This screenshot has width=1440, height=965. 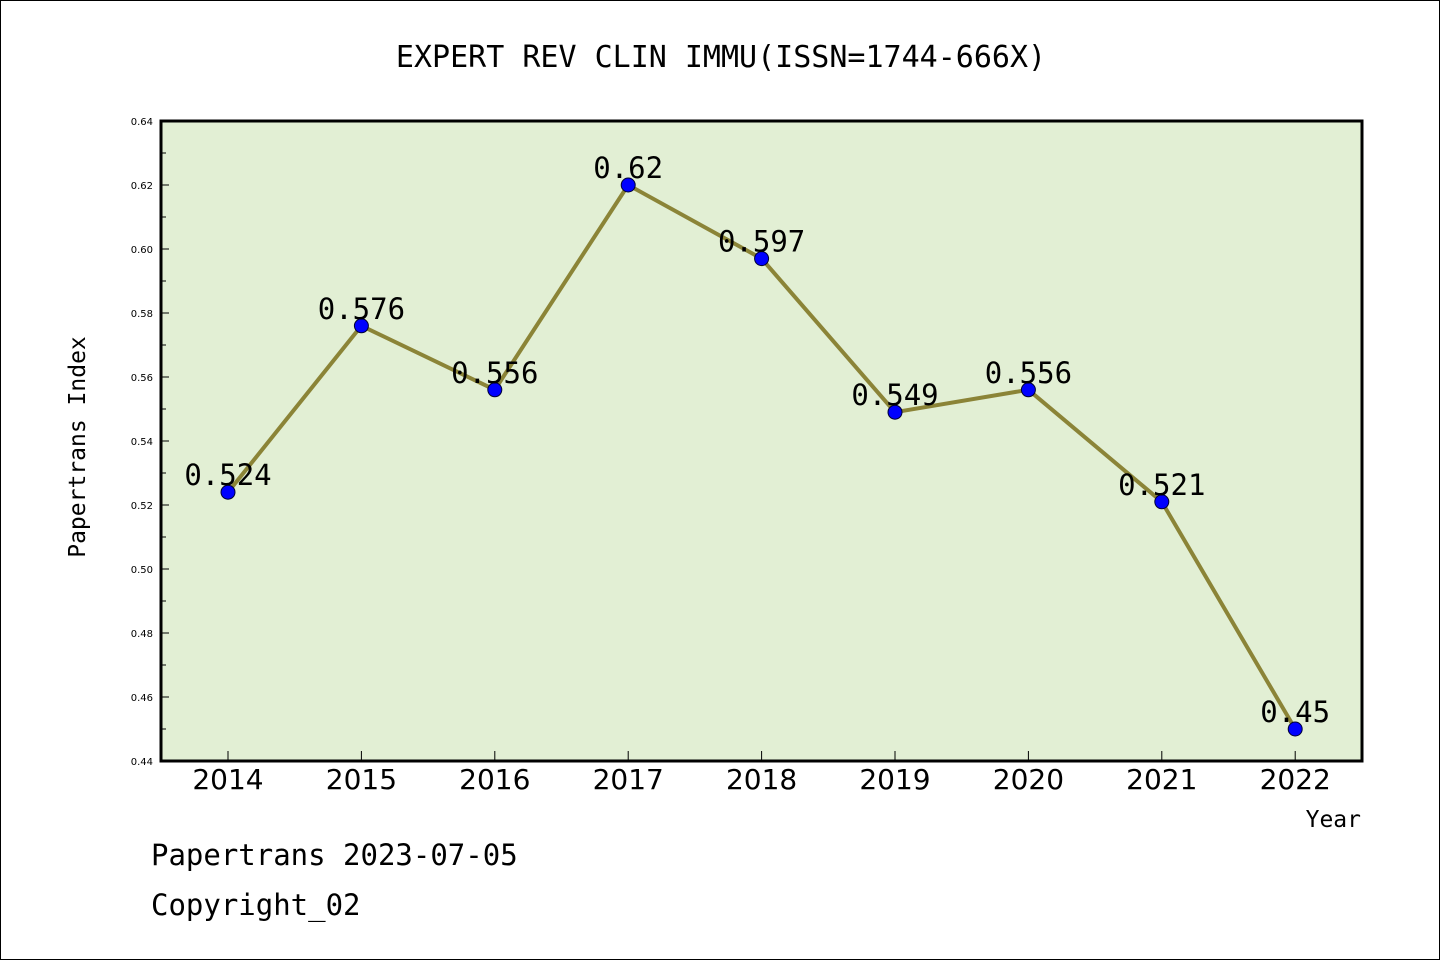 I want to click on y-tick-label: 0.64, so click(x=142, y=122).